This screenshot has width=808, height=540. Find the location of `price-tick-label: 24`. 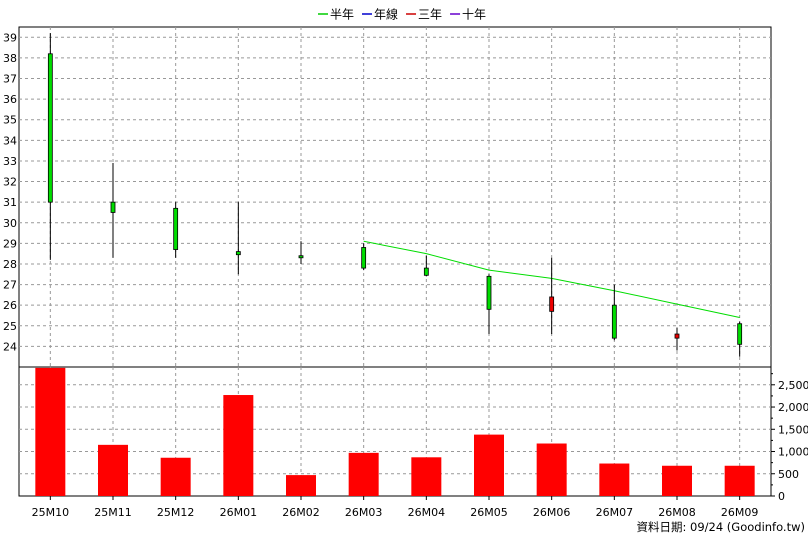

price-tick-label: 24 is located at coordinates (10, 346).